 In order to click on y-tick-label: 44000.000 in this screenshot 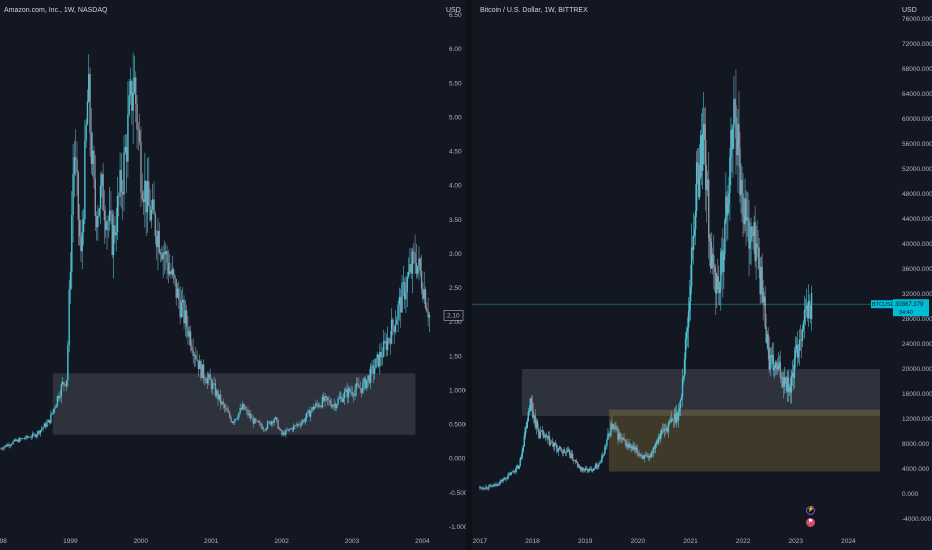, I will do `click(917, 219)`.